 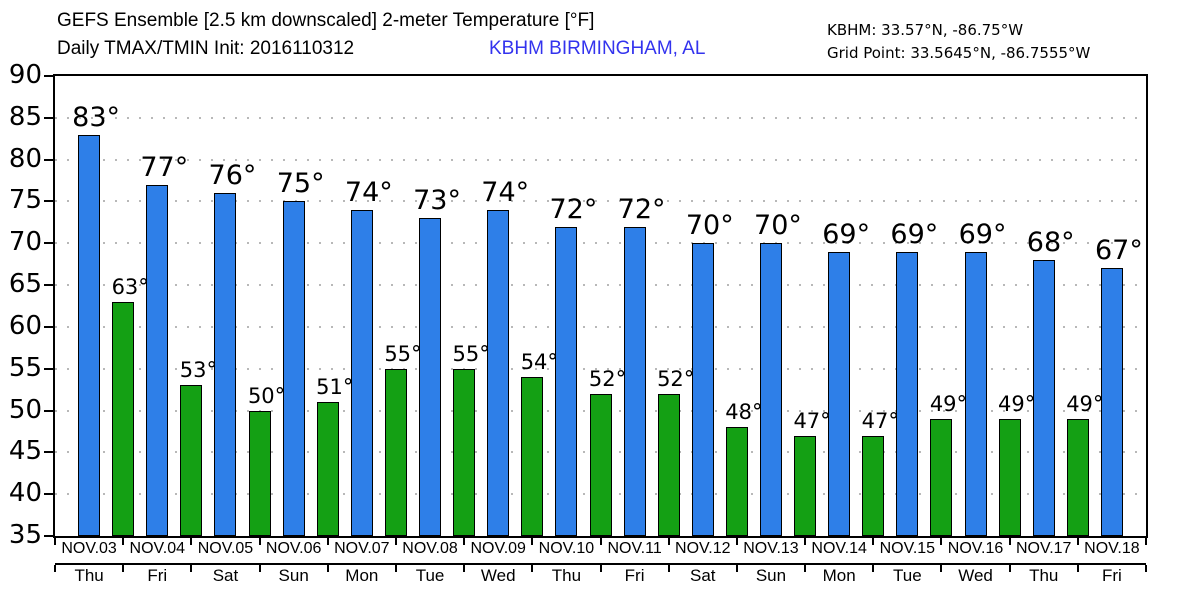 I want to click on tmax-value-label: 74°, so click(x=505, y=192).